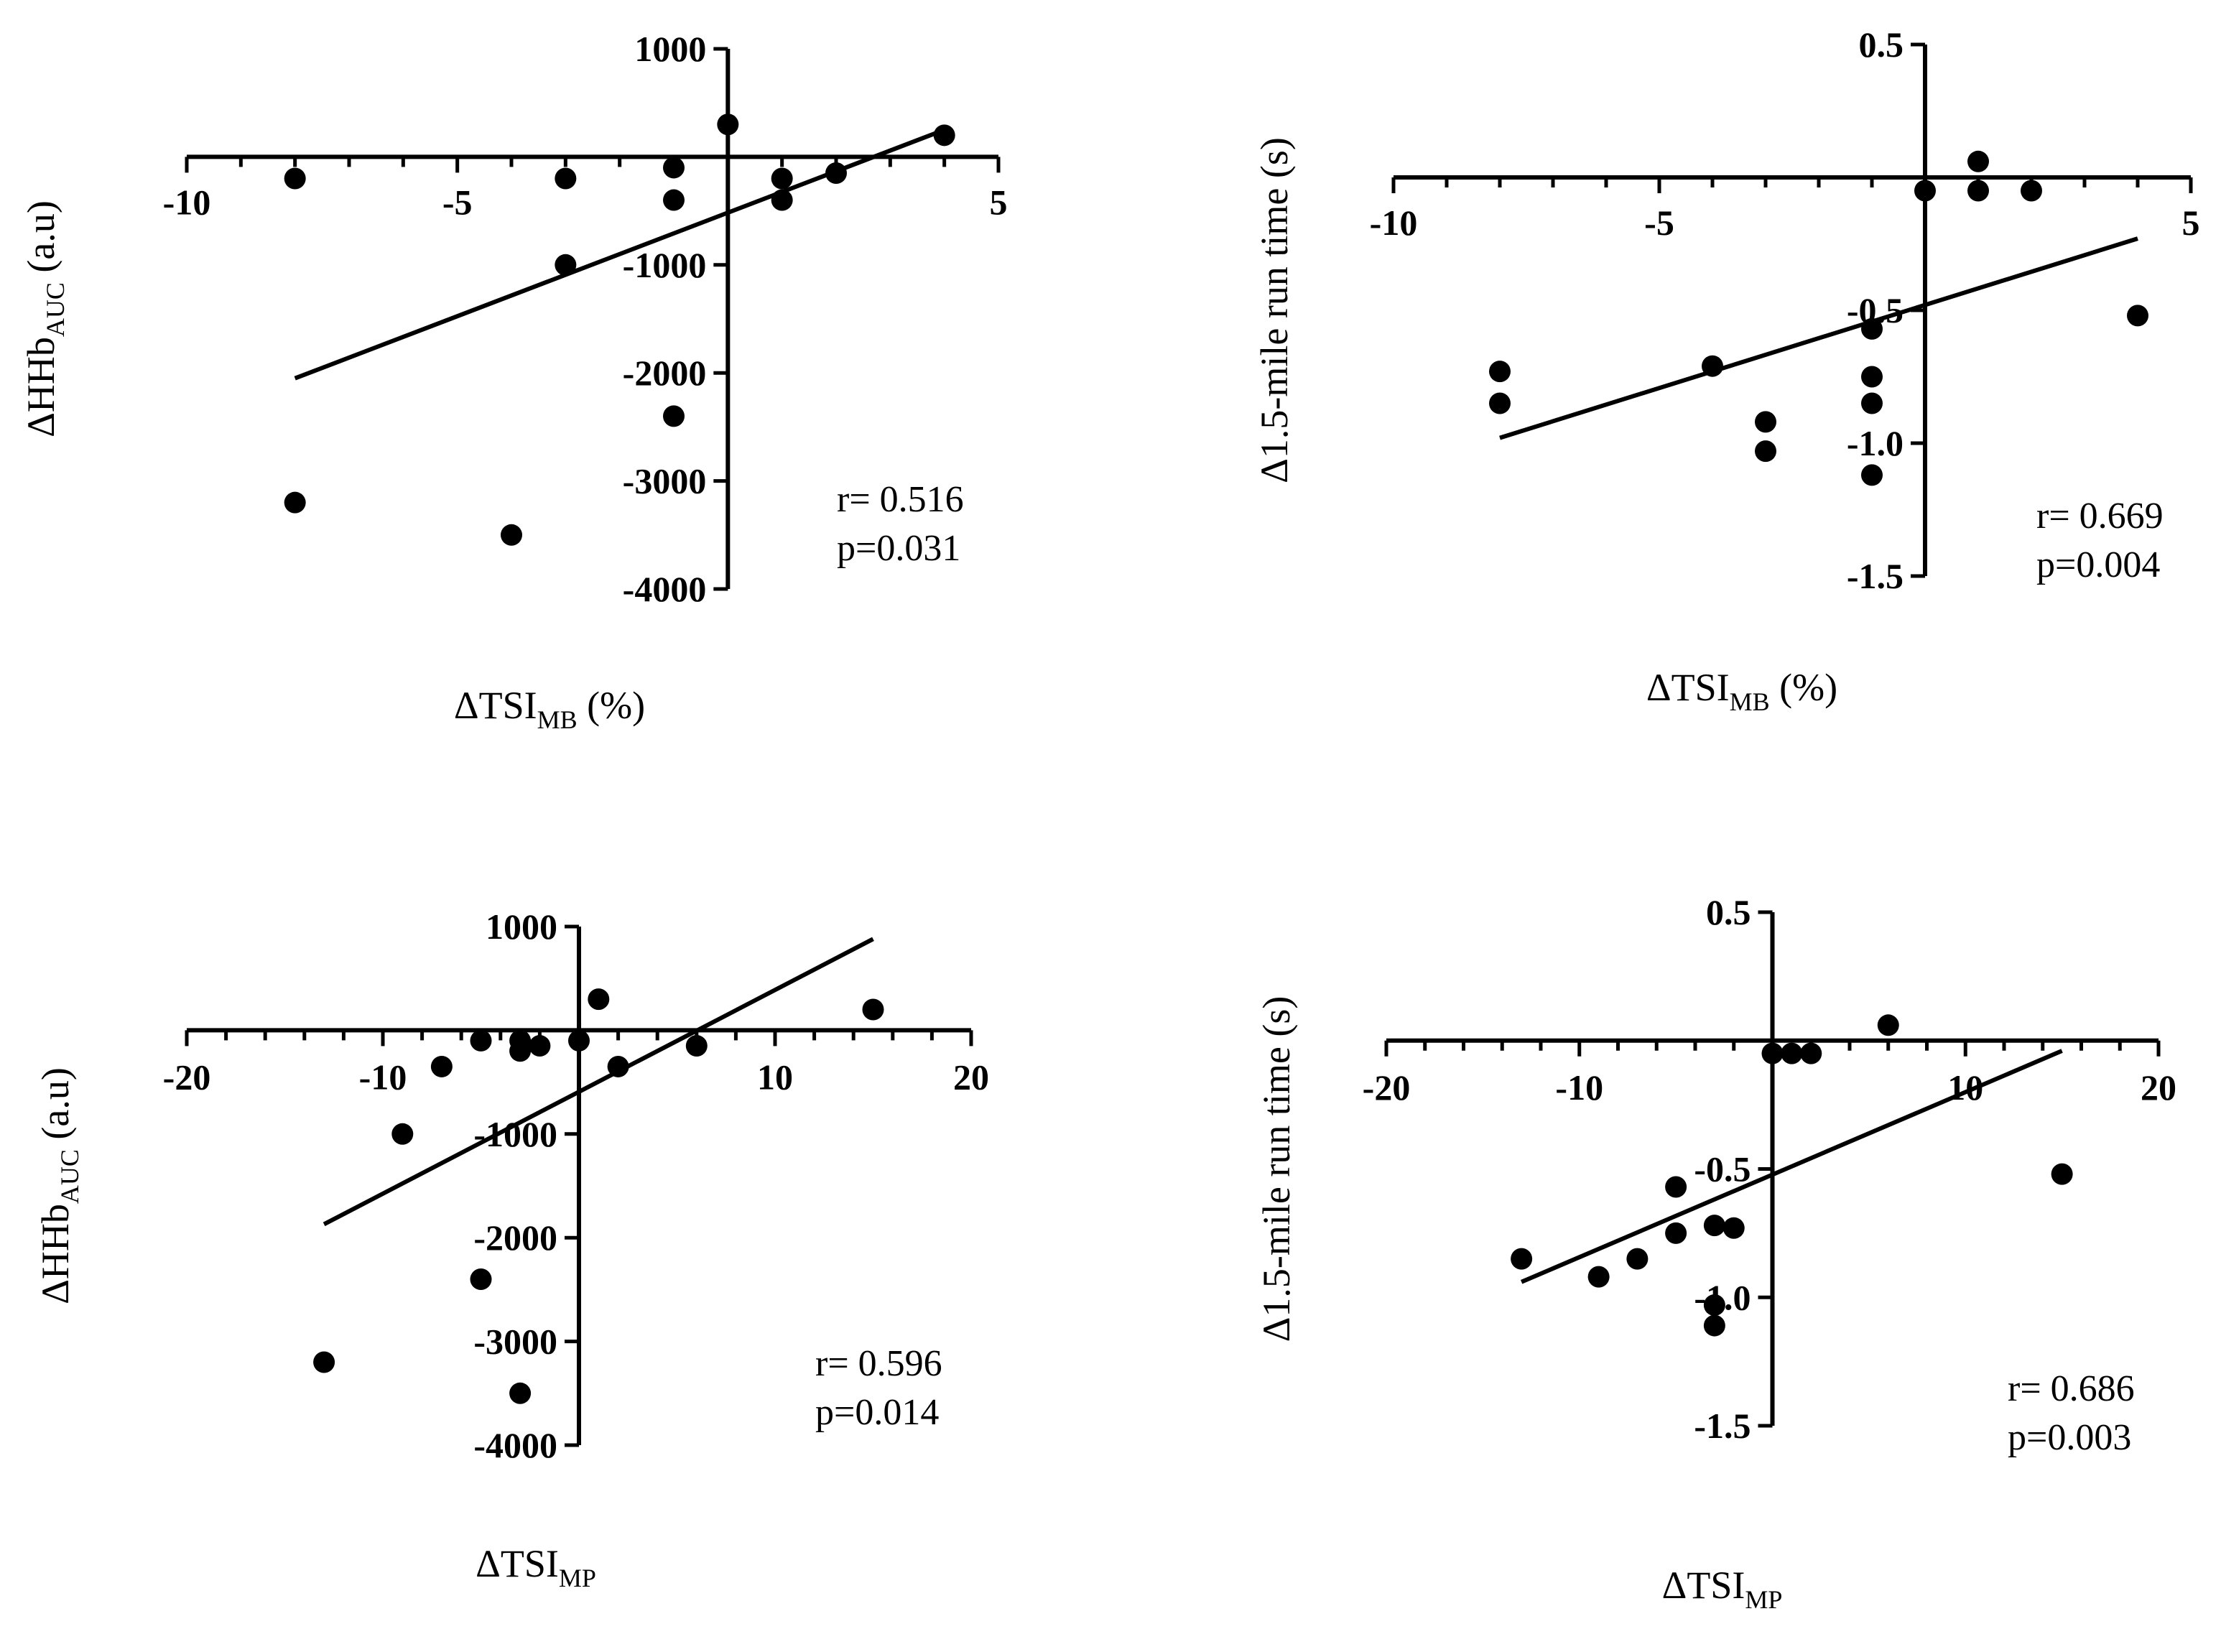 The width and height of the screenshot is (2221, 1652). What do you see at coordinates (901, 500) in the screenshot?
I see `r-value-label: r= 0.516` at bounding box center [901, 500].